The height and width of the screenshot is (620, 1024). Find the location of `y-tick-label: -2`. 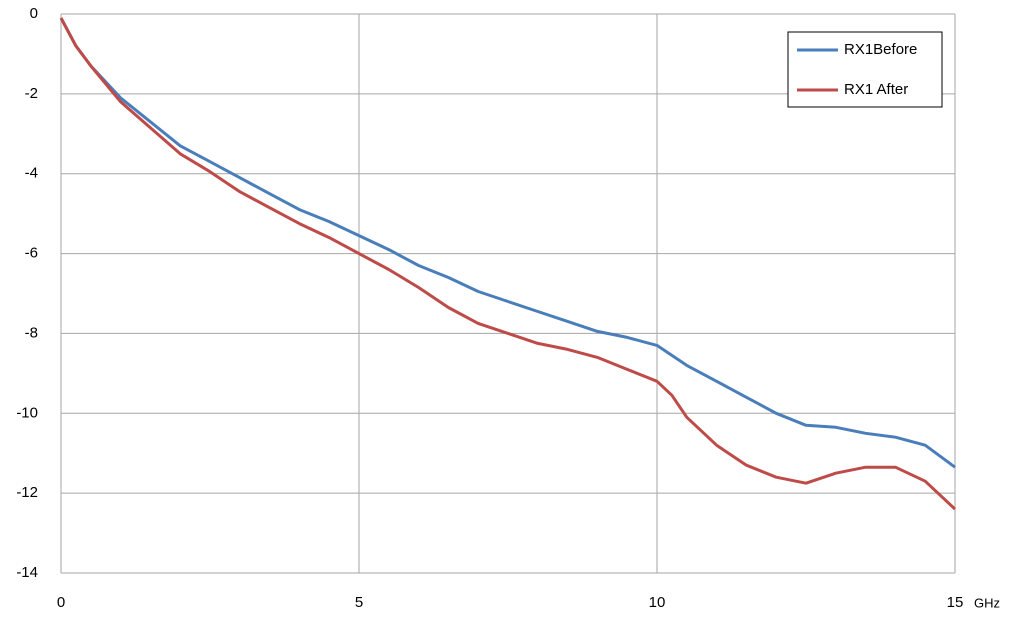

y-tick-label: -2 is located at coordinates (31, 93).